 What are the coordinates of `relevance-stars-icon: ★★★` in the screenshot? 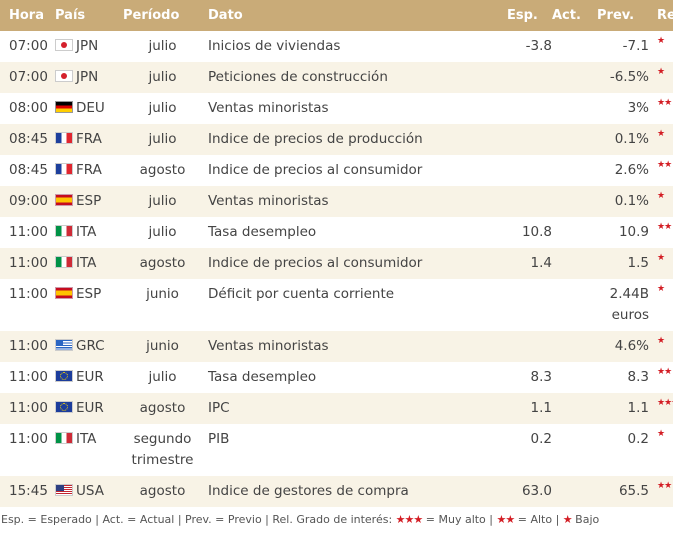 It's located at (665, 403).